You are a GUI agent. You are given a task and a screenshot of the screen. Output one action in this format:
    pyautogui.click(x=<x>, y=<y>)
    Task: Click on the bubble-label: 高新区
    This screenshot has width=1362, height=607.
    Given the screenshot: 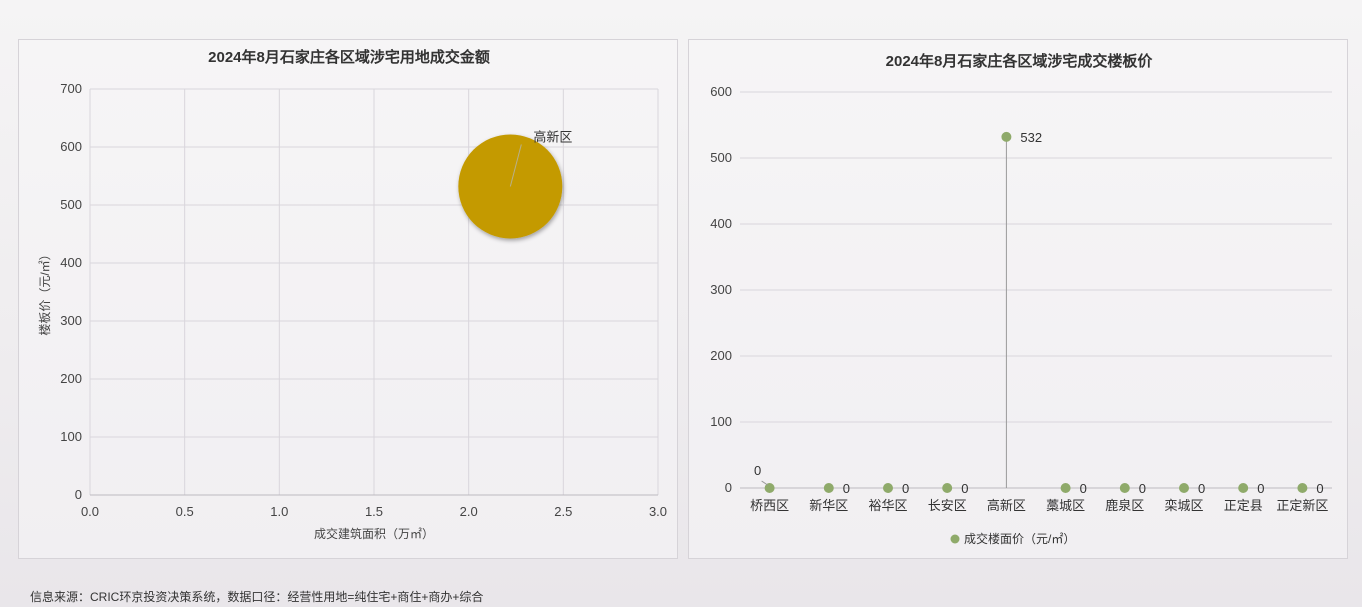 What is the action you would take?
    pyautogui.click(x=552, y=136)
    